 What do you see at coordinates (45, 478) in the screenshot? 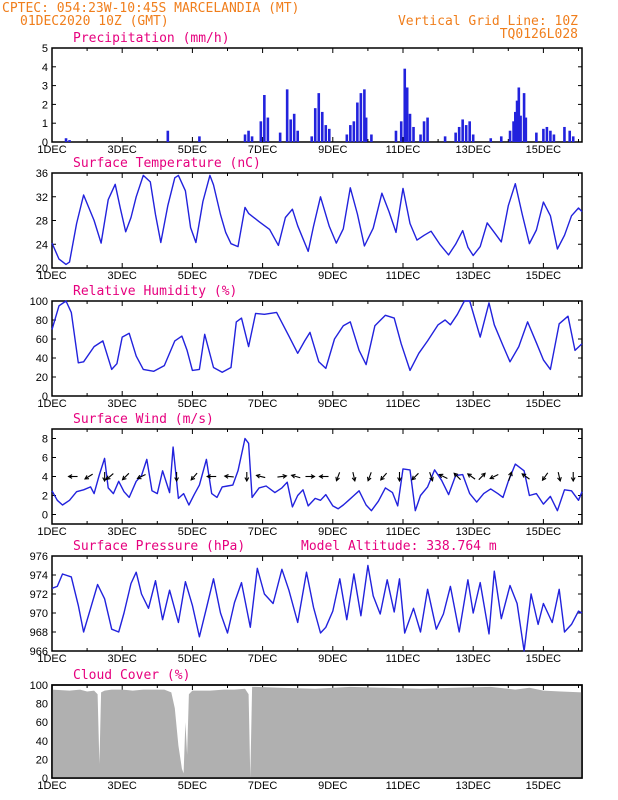
I see `wind-ytick-label: 4` at bounding box center [45, 478].